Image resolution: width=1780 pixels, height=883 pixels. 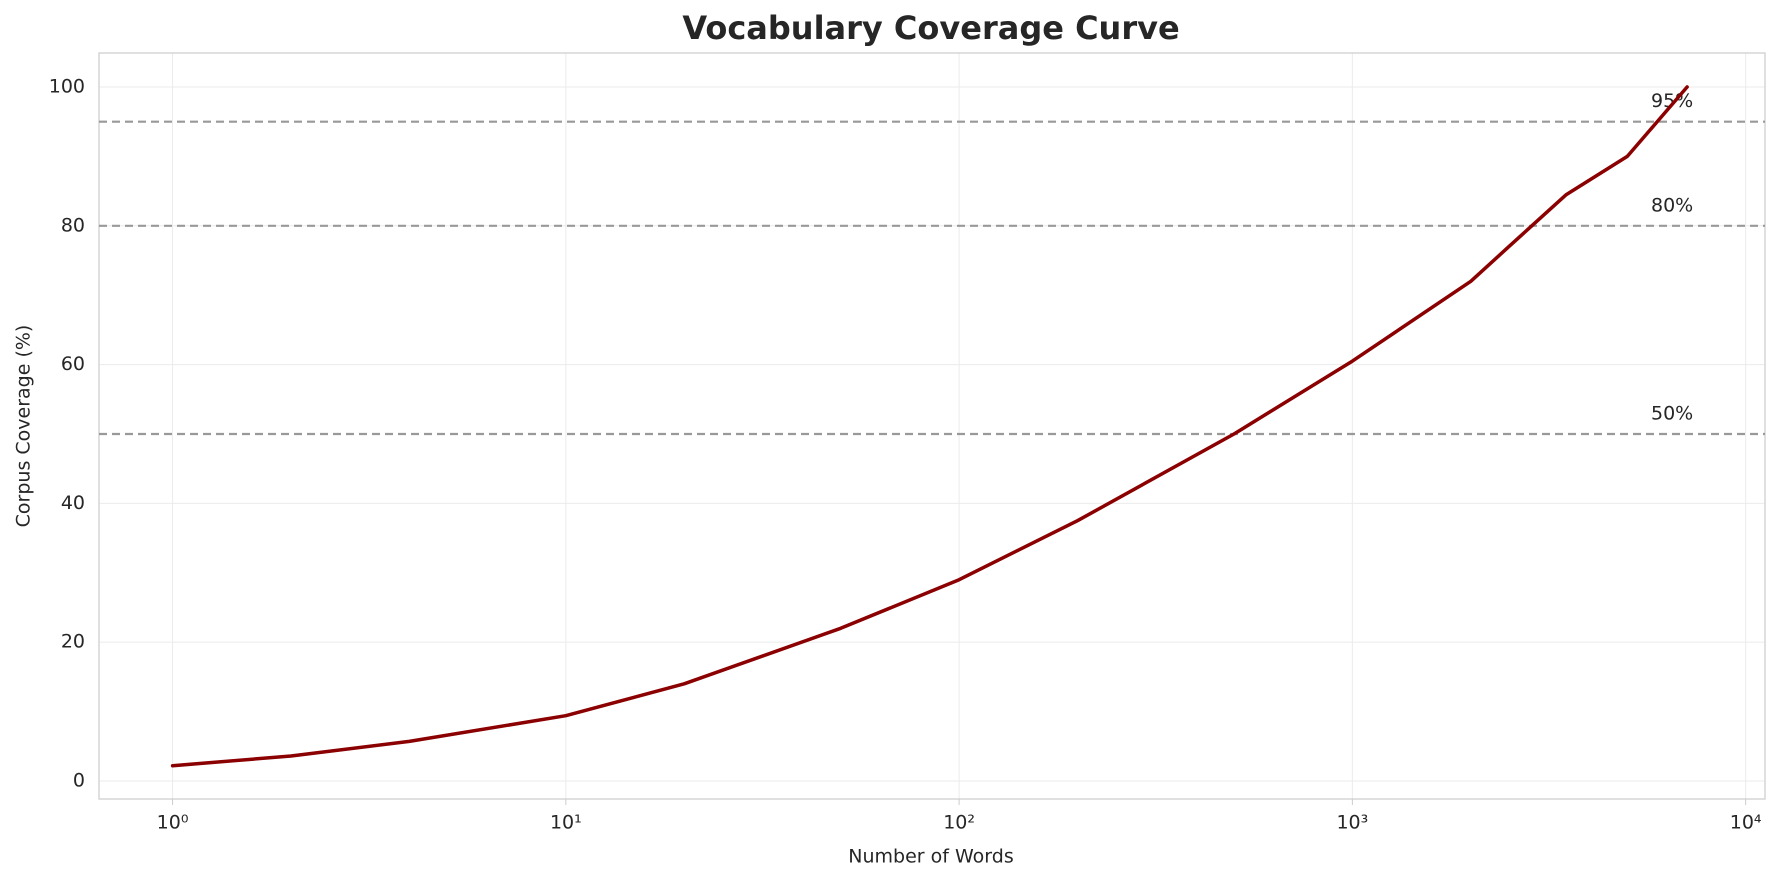 What do you see at coordinates (1352, 823) in the screenshot?
I see `x-tick-label: 10³` at bounding box center [1352, 823].